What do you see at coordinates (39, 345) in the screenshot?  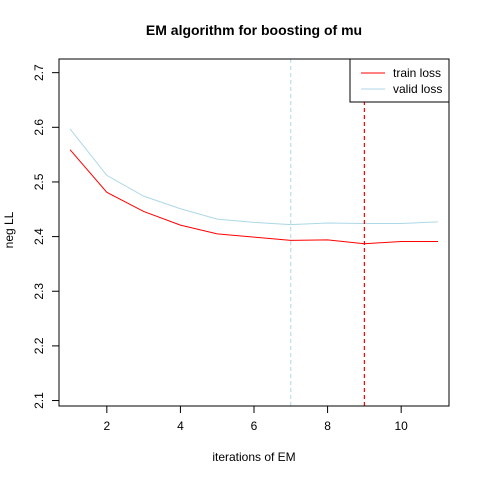 I see `y-tick-label-2.2: 2.2` at bounding box center [39, 345].